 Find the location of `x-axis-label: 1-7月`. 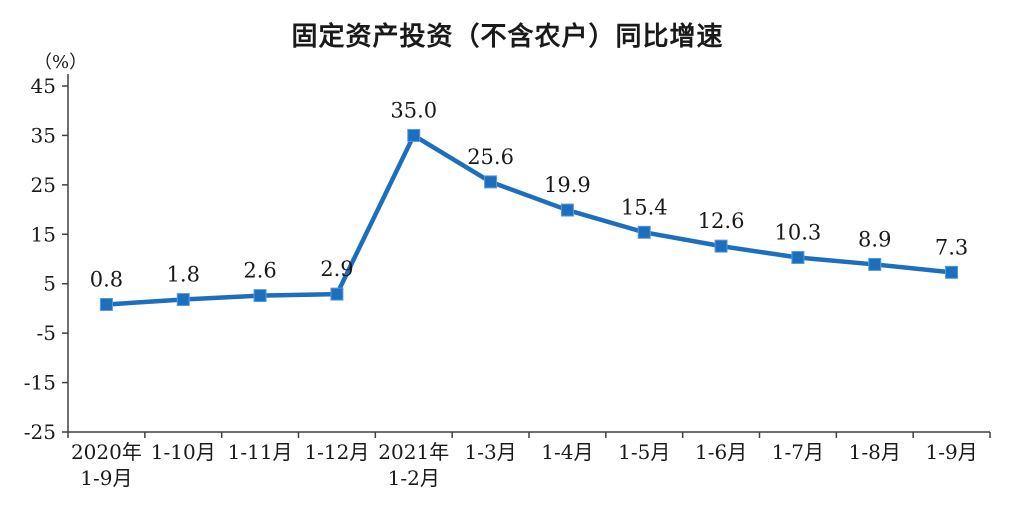

x-axis-label: 1-7月 is located at coordinates (798, 452).